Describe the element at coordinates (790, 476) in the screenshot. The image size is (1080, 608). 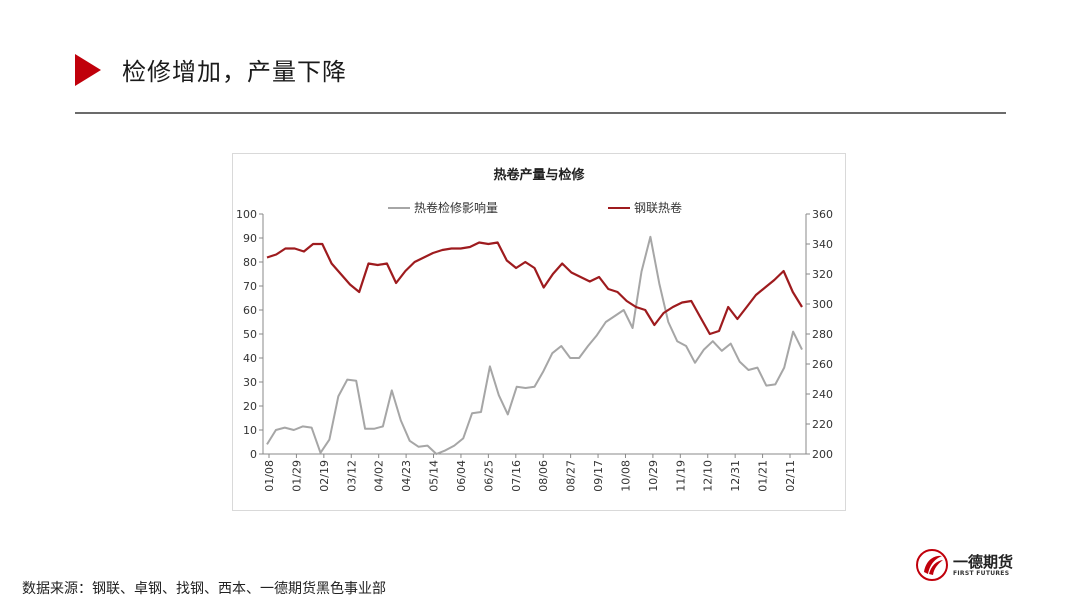
I see `x-axis-tick-label: 02/11` at that location.